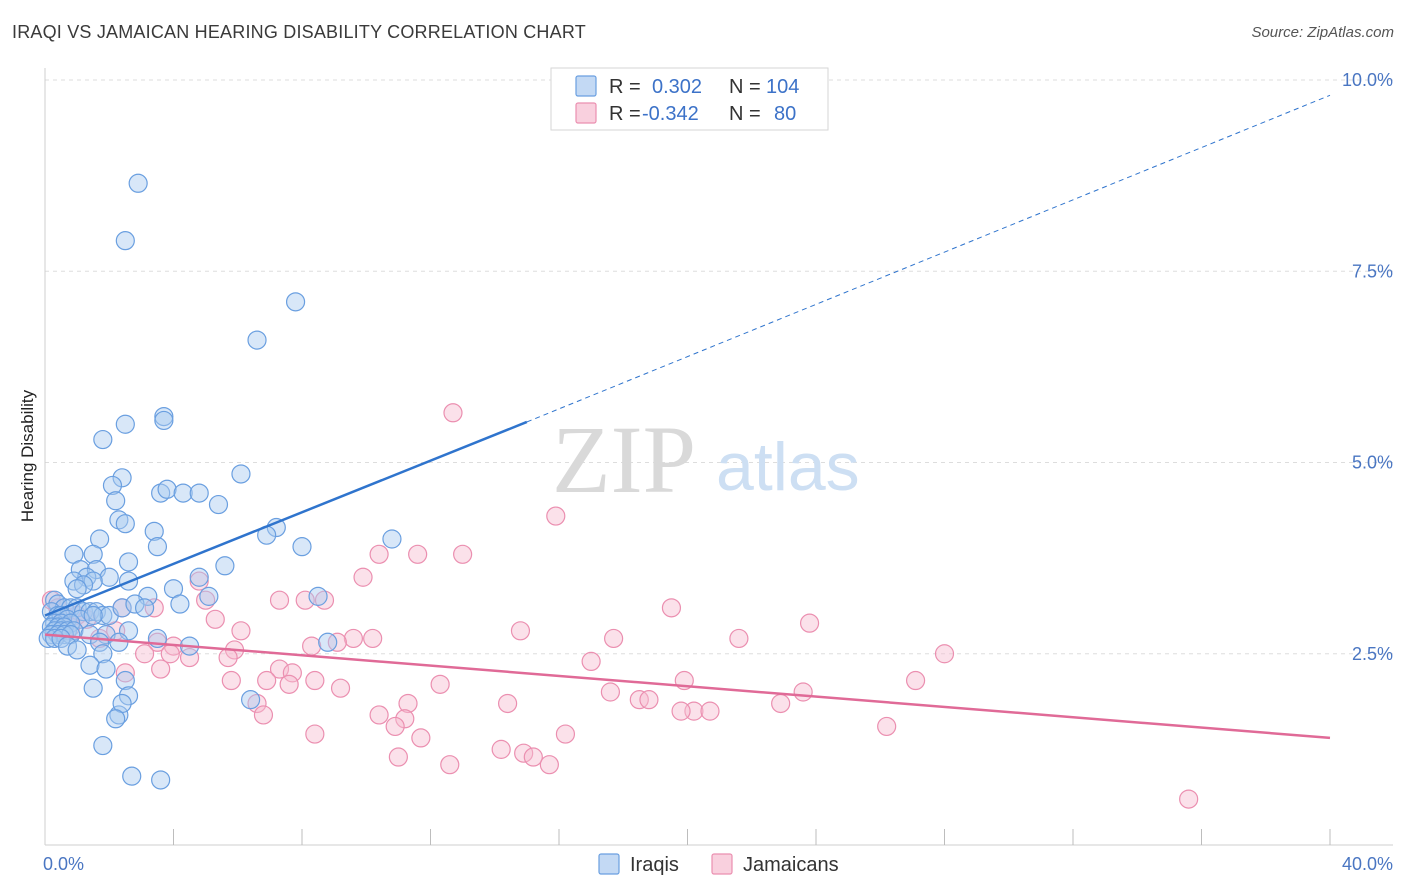 This screenshot has height=892, width=1406. I want to click on watermark-zip: ZIP, so click(624, 459).